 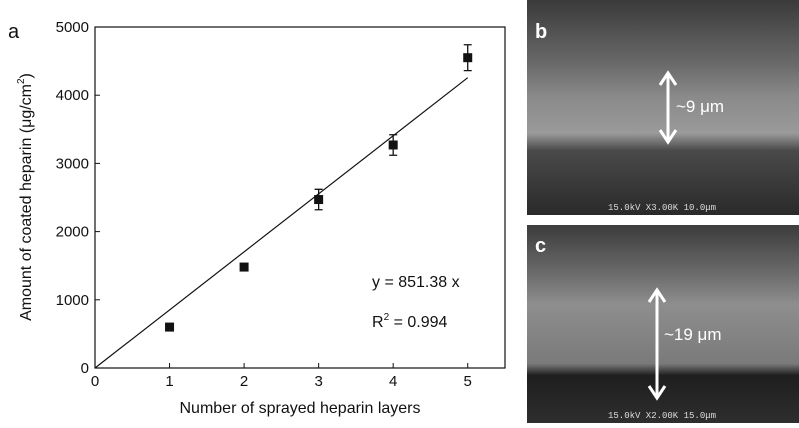 I want to click on y-axis-title-end: ), so click(x=26, y=75).